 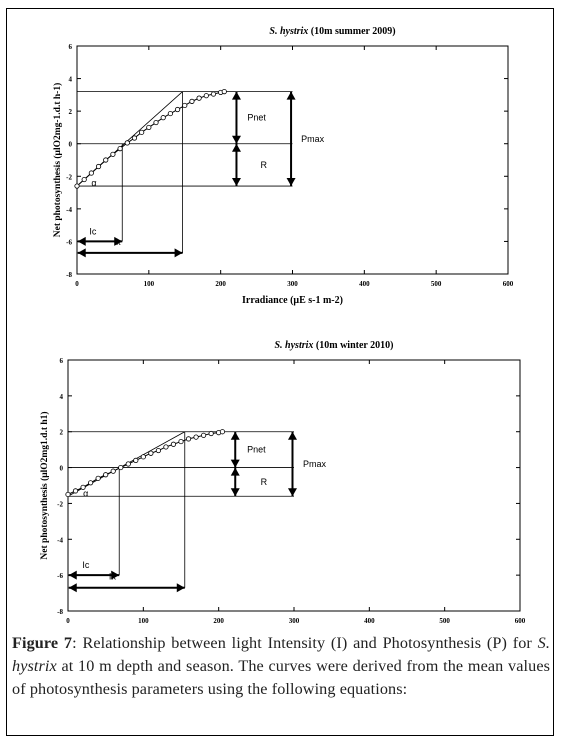 I want to click on ic-label: Ic, so click(x=86, y=565).